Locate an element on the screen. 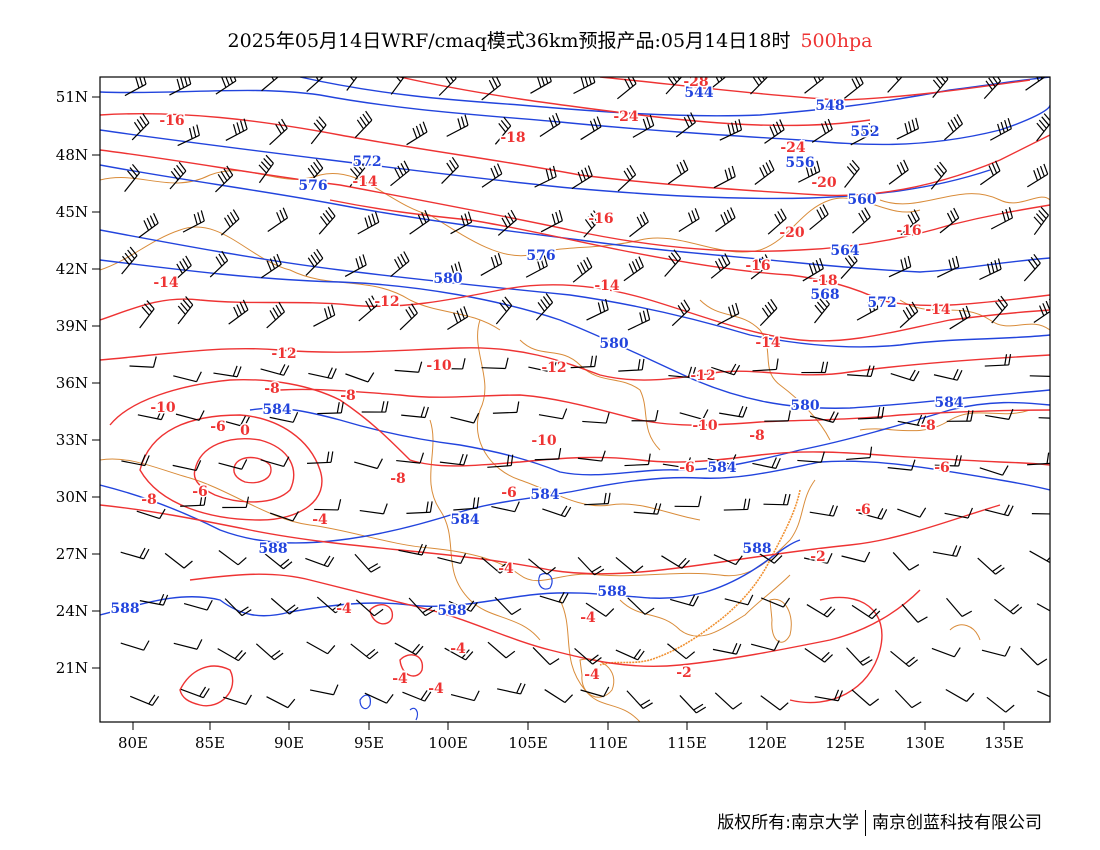 This screenshot has height=850, width=1100. temperature-contour-label: -14 is located at coordinates (166, 283).